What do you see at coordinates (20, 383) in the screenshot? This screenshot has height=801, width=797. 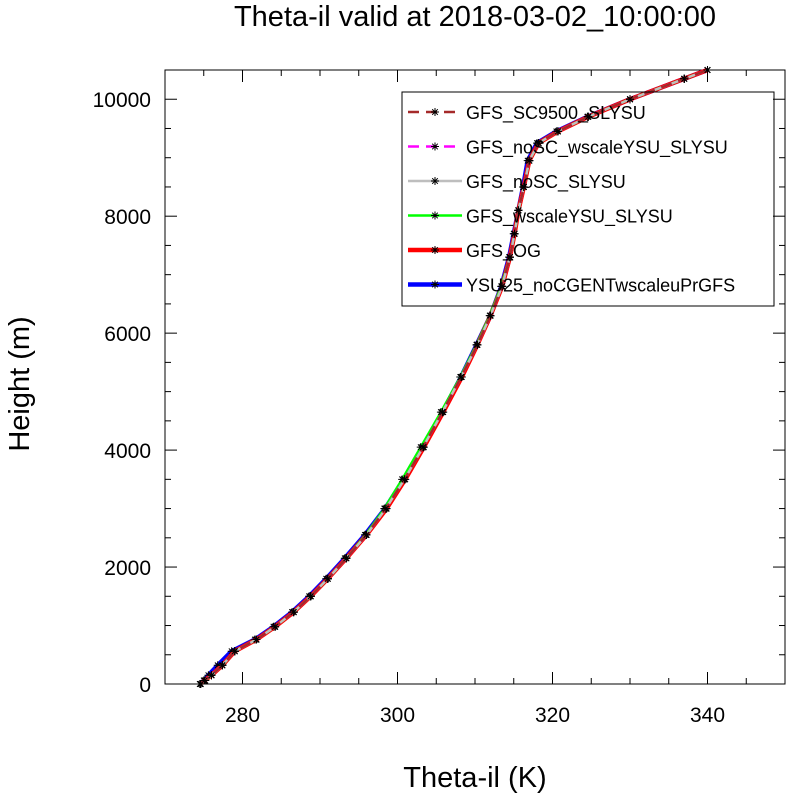 I see `y-axis-label: Height (m)` at bounding box center [20, 383].